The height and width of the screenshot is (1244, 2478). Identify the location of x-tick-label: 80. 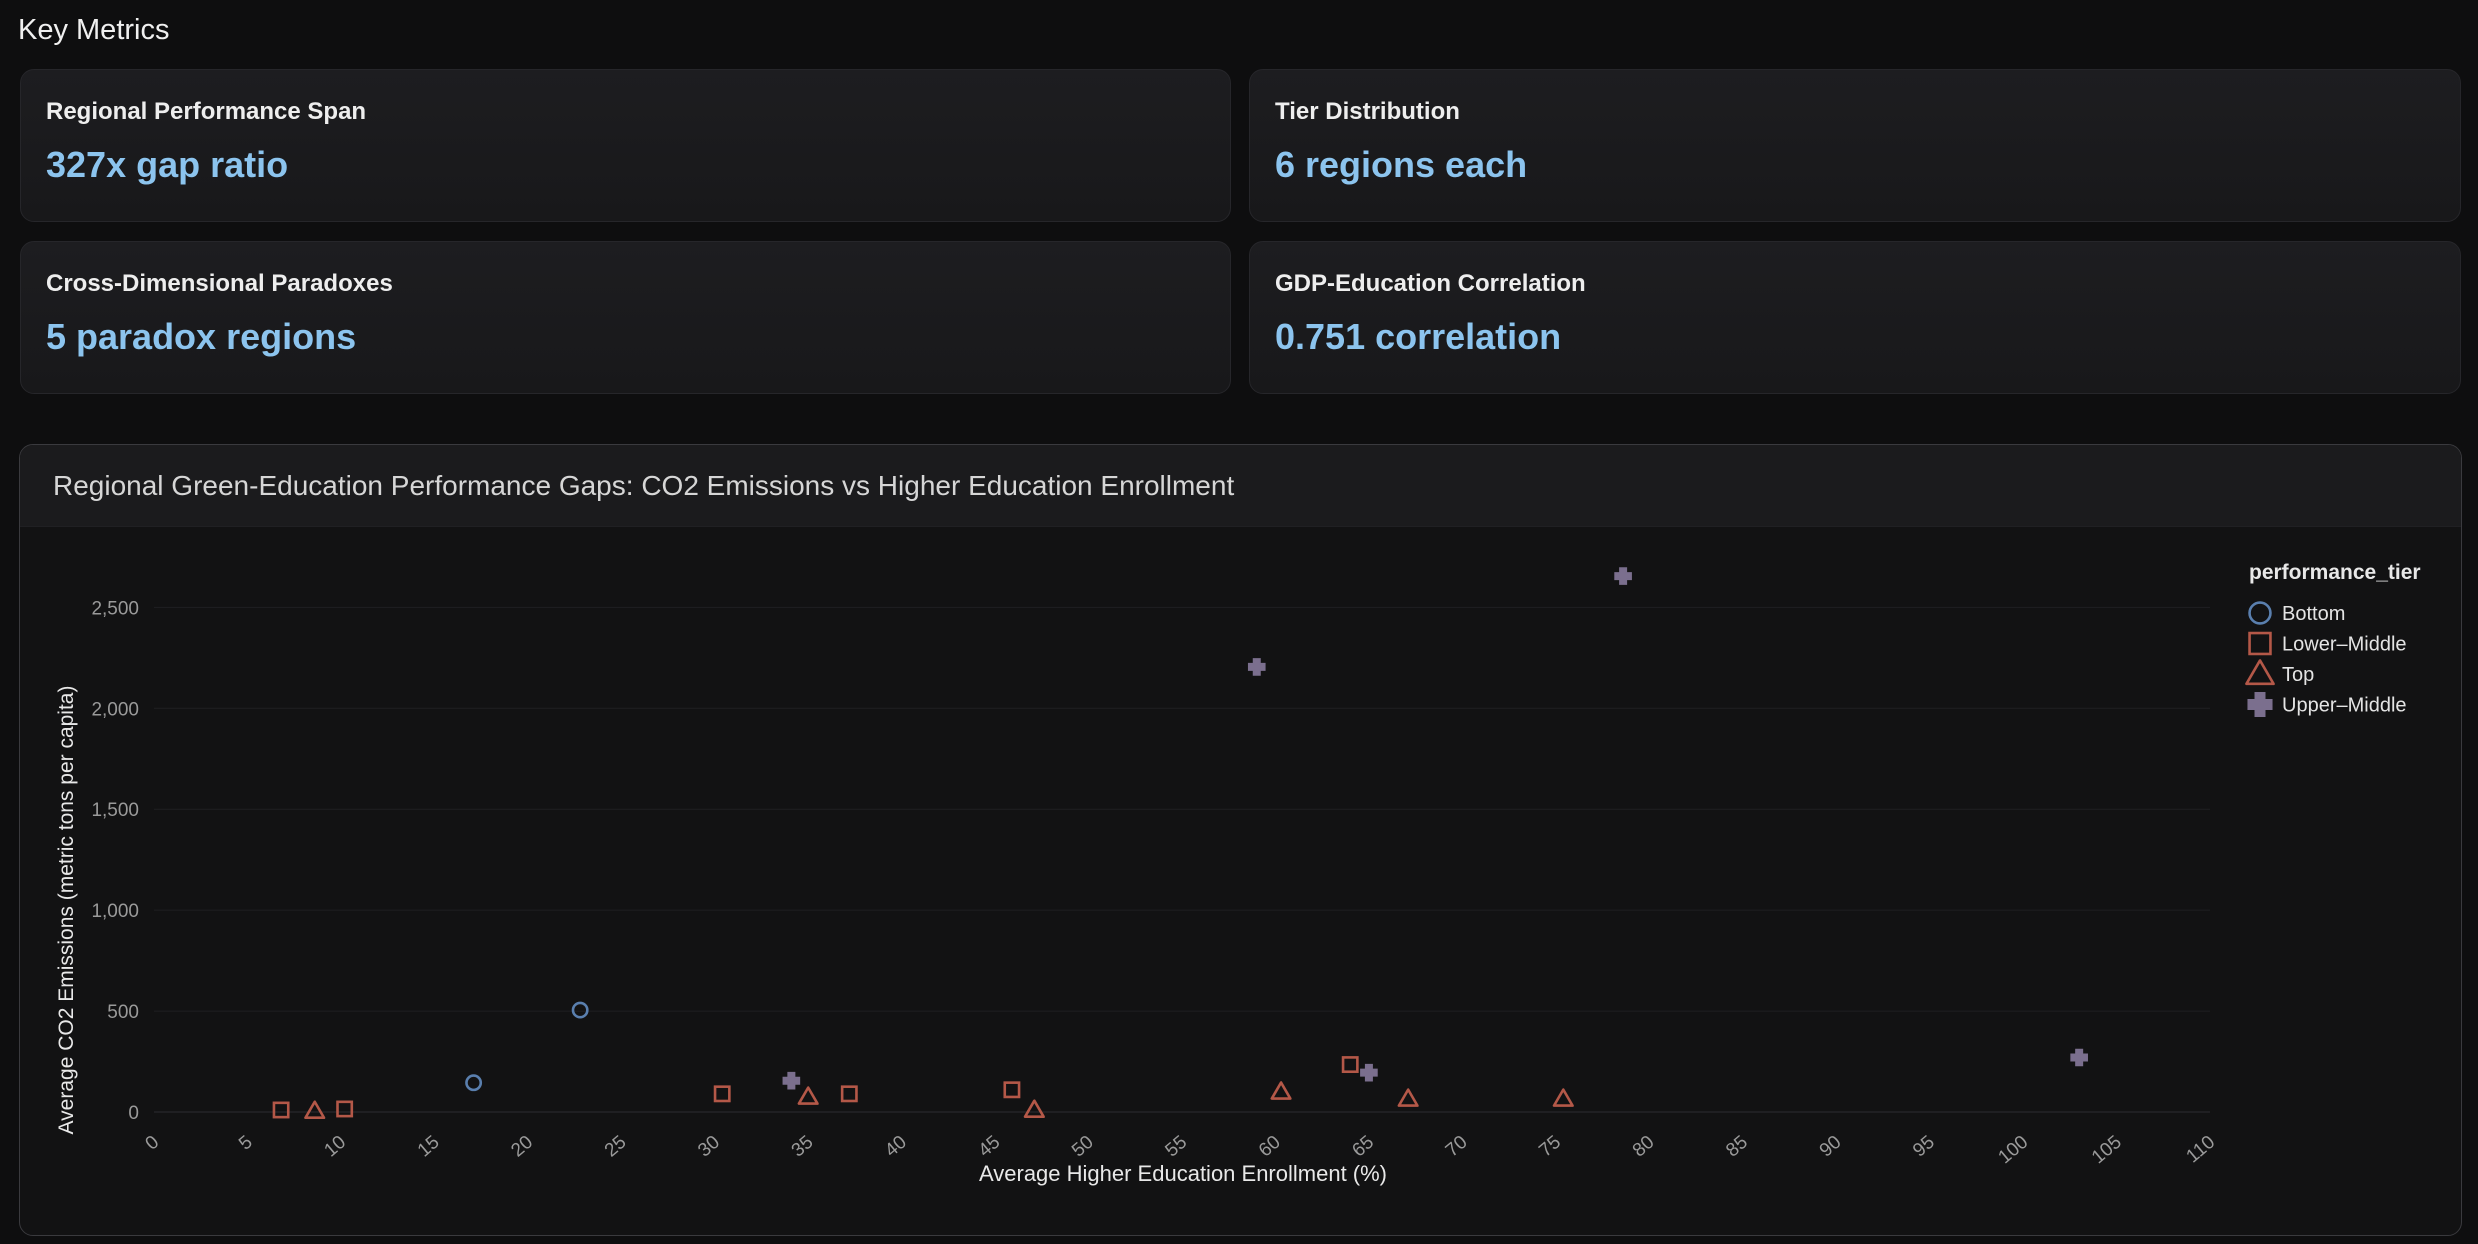
(1644, 1147).